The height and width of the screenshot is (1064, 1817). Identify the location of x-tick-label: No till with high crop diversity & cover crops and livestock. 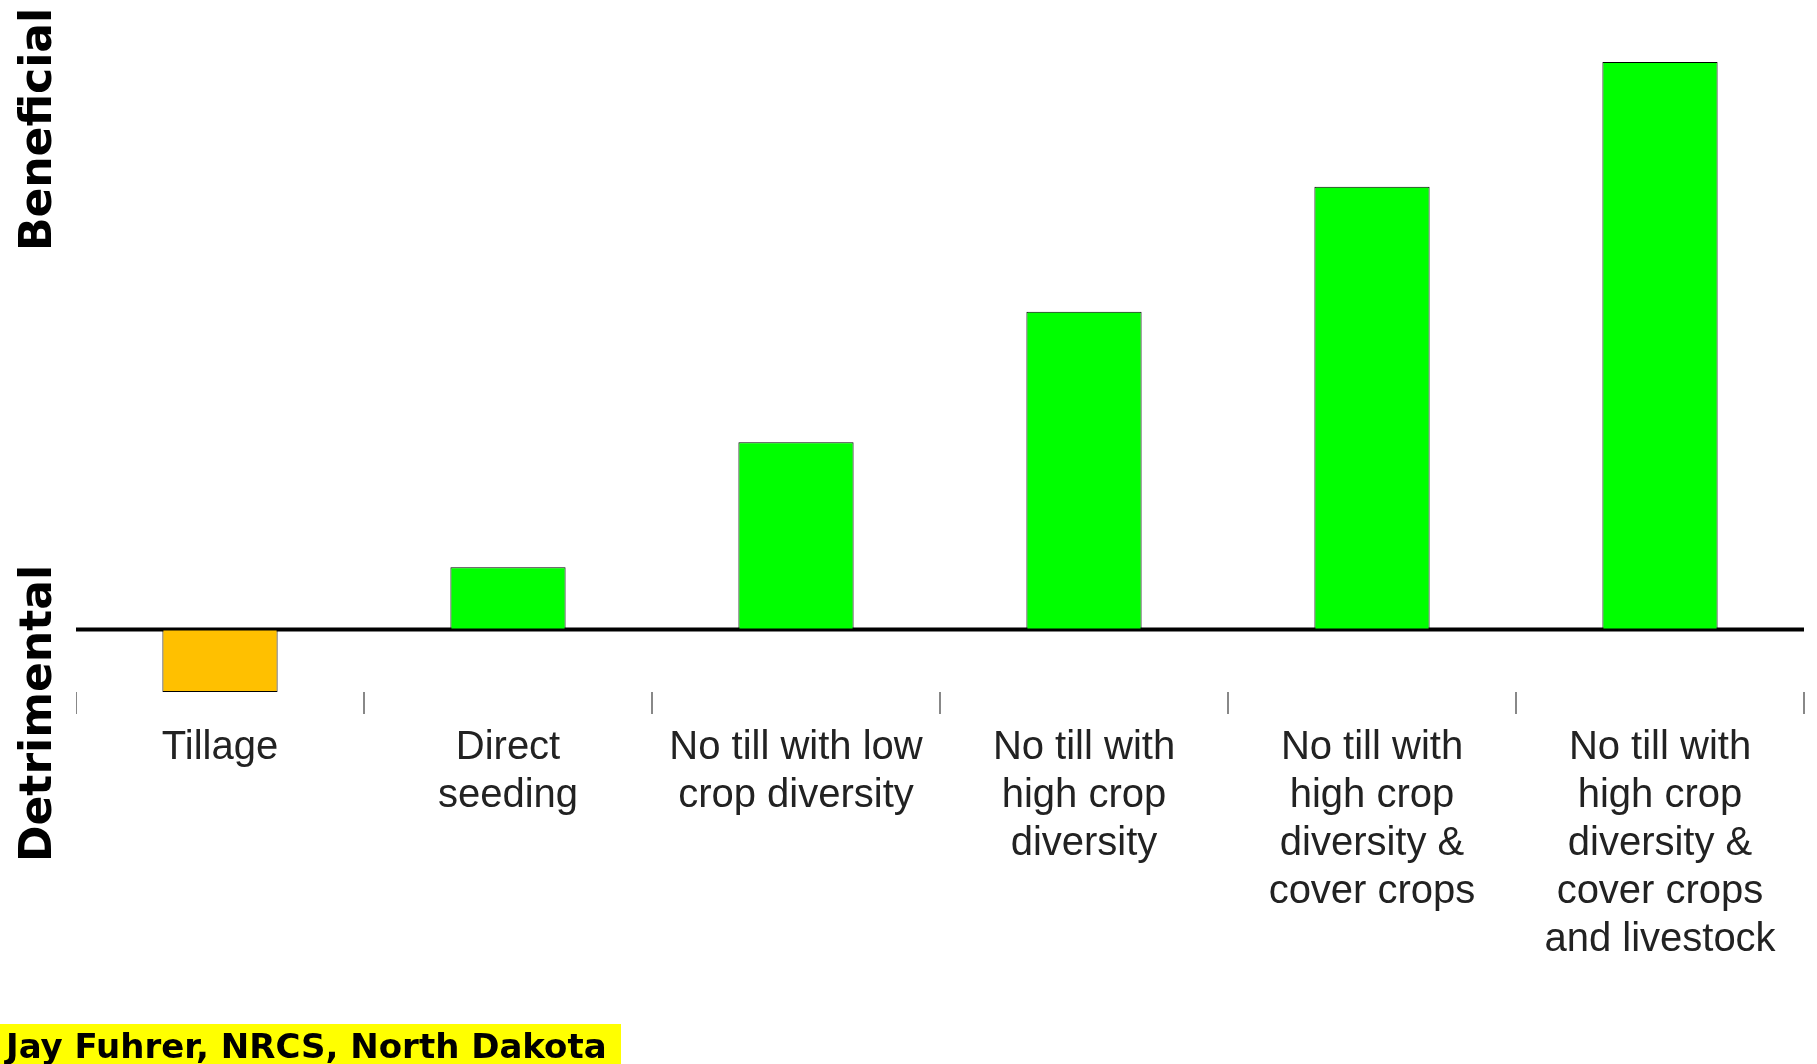
(1660, 841).